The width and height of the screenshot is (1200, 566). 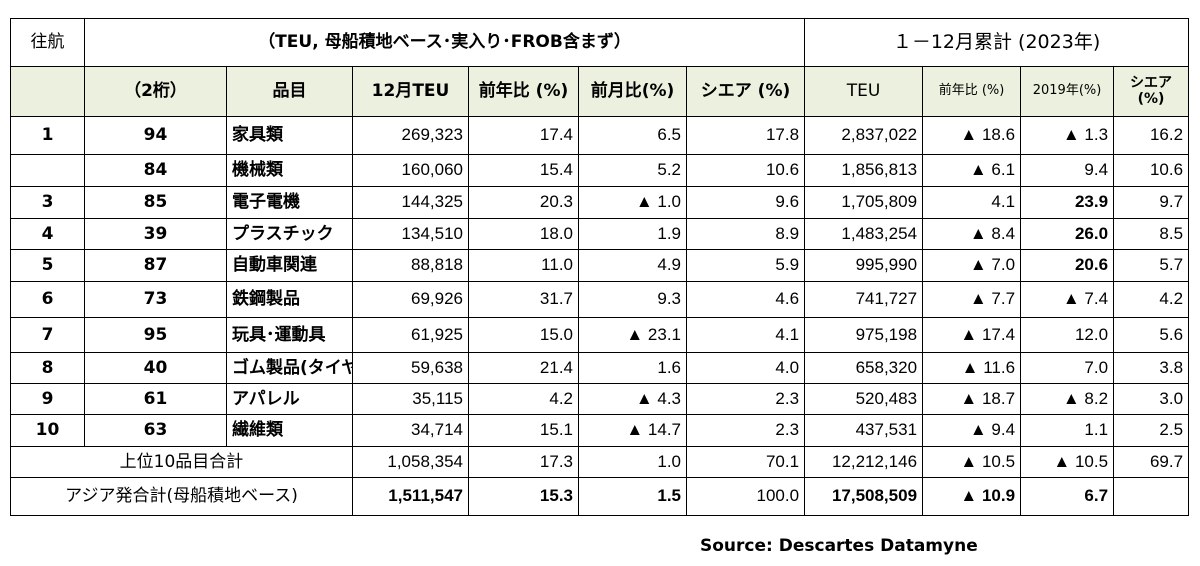 What do you see at coordinates (864, 170) in the screenshot?
I see `teu-cum-cell: 1,856,813` at bounding box center [864, 170].